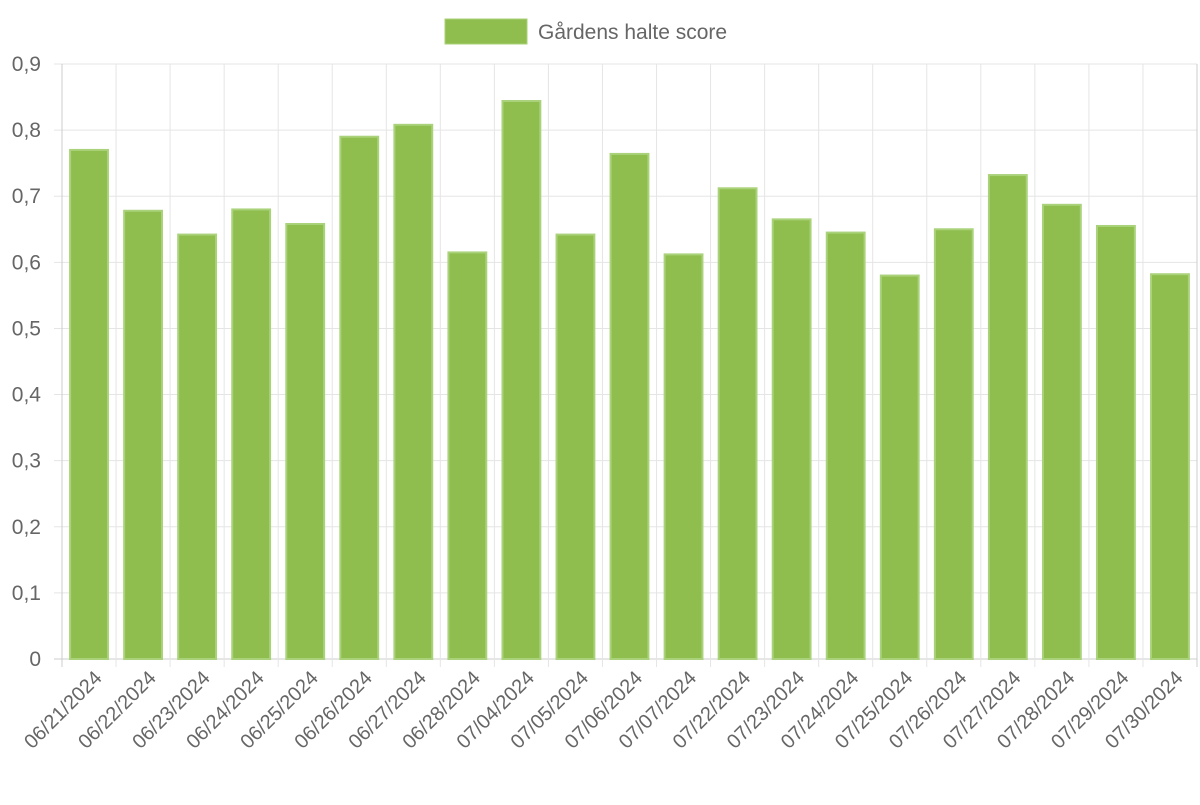  I want to click on y-tick-label: 0,7, so click(26, 196).